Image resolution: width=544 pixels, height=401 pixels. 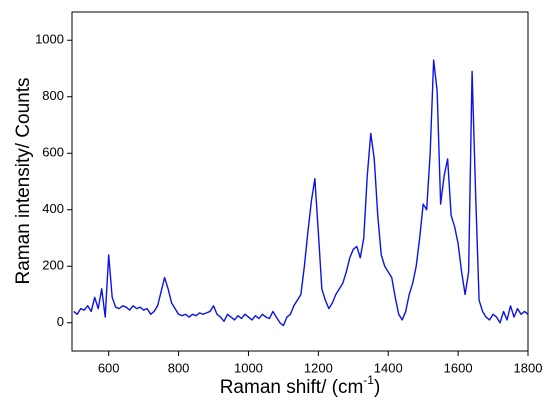 I want to click on x-label-sup: -1, so click(x=368, y=380).